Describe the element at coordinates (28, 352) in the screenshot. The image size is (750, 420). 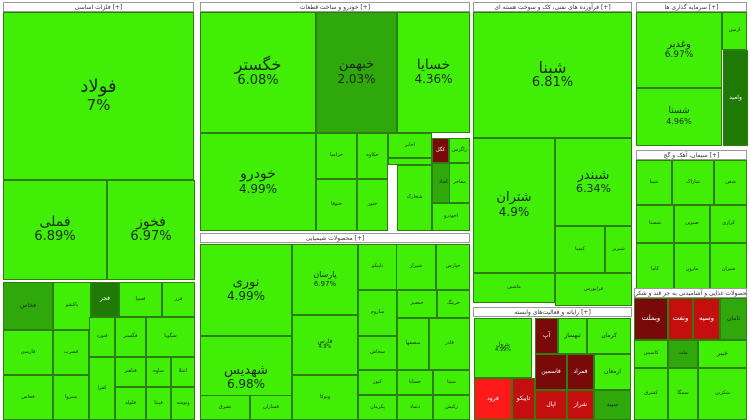
I see `treemap-tile: فارسی` at that location.